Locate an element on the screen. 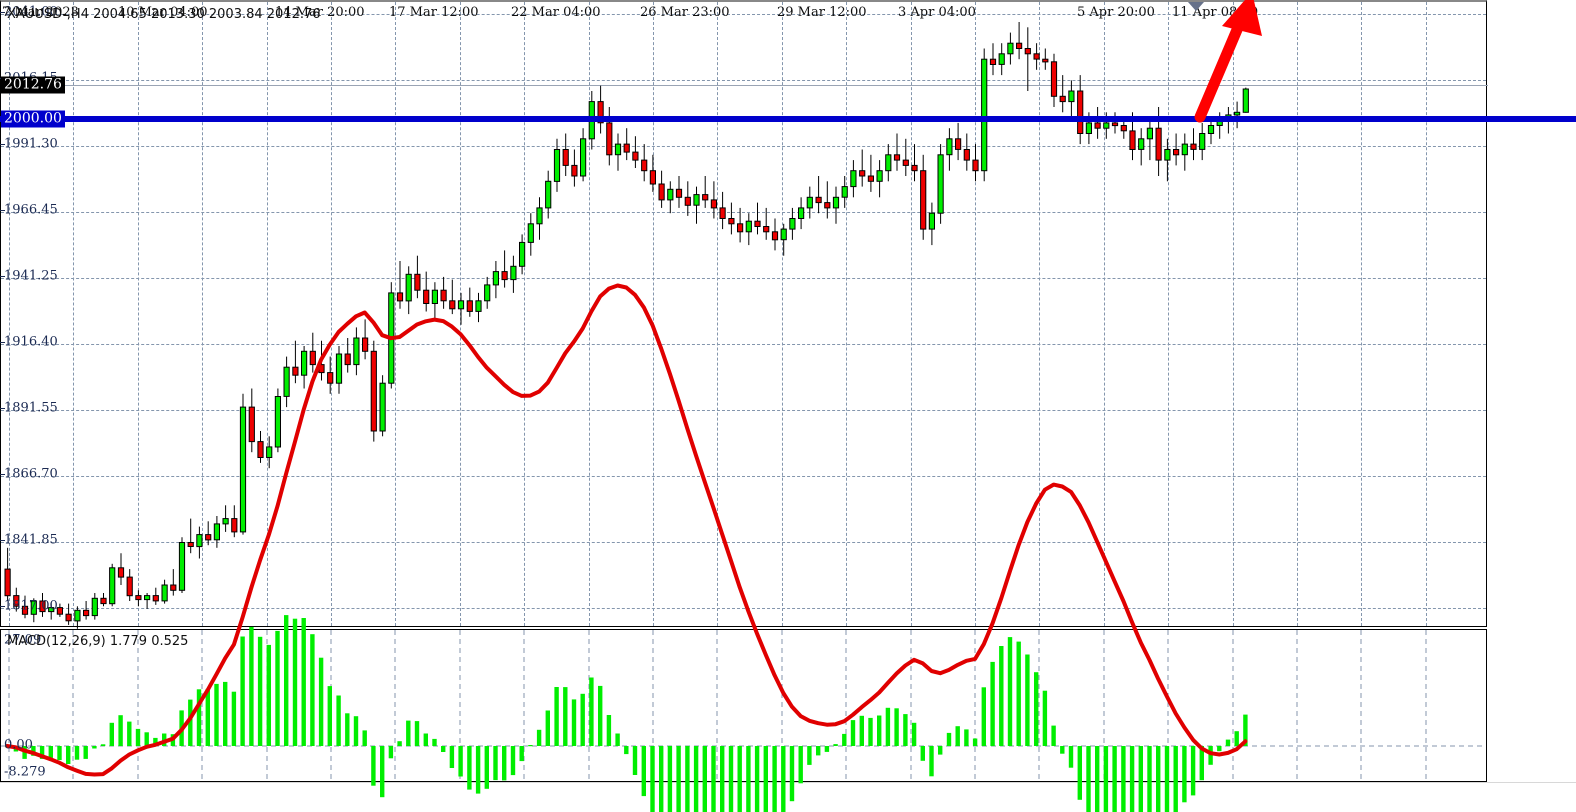 The image size is (1576, 812). time-axis-label: 29 Mar 12:00 is located at coordinates (822, 12).